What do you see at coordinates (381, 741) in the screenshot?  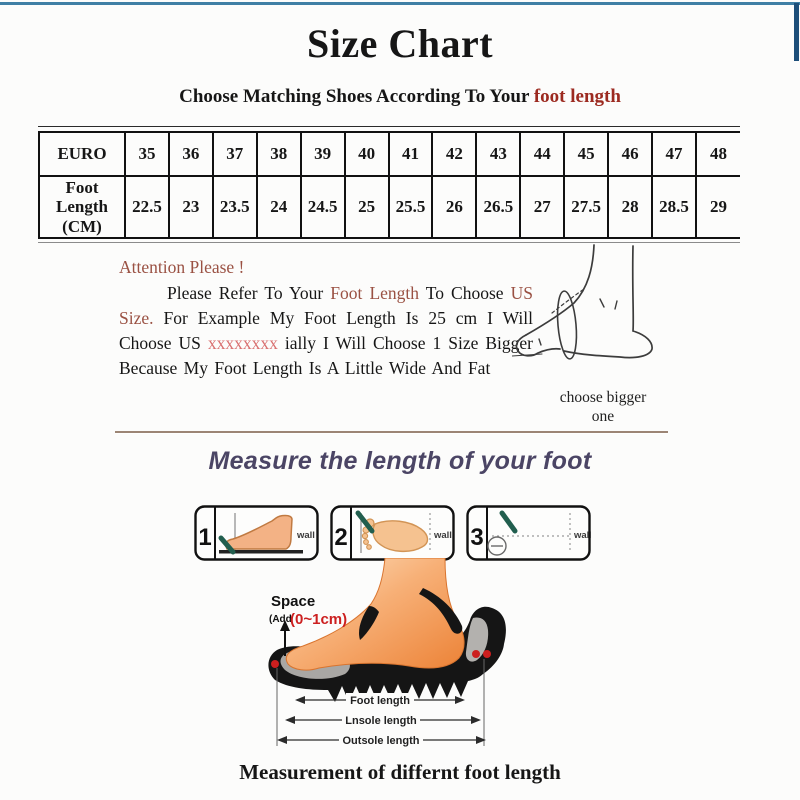 I see `outsole-length-label: Outsole length` at bounding box center [381, 741].